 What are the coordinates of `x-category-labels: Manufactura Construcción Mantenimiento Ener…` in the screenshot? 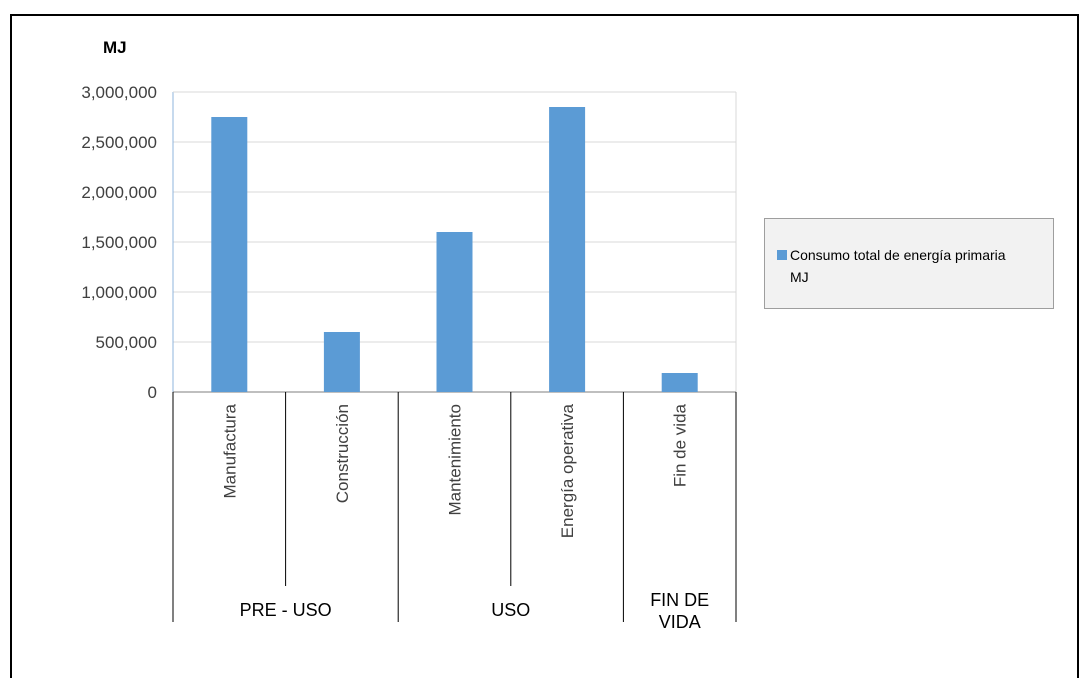 It's located at (454, 470).